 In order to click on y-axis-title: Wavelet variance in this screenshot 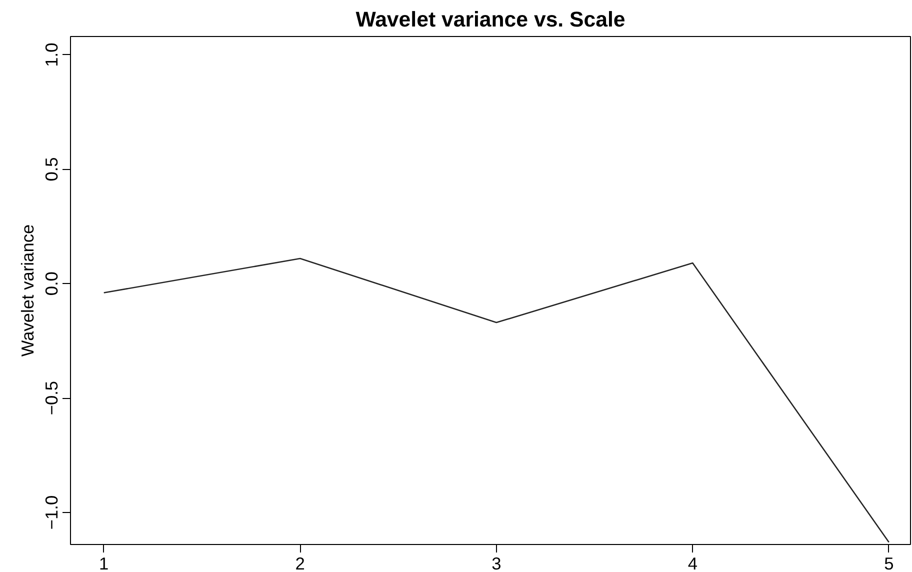, I will do `click(28, 290)`.